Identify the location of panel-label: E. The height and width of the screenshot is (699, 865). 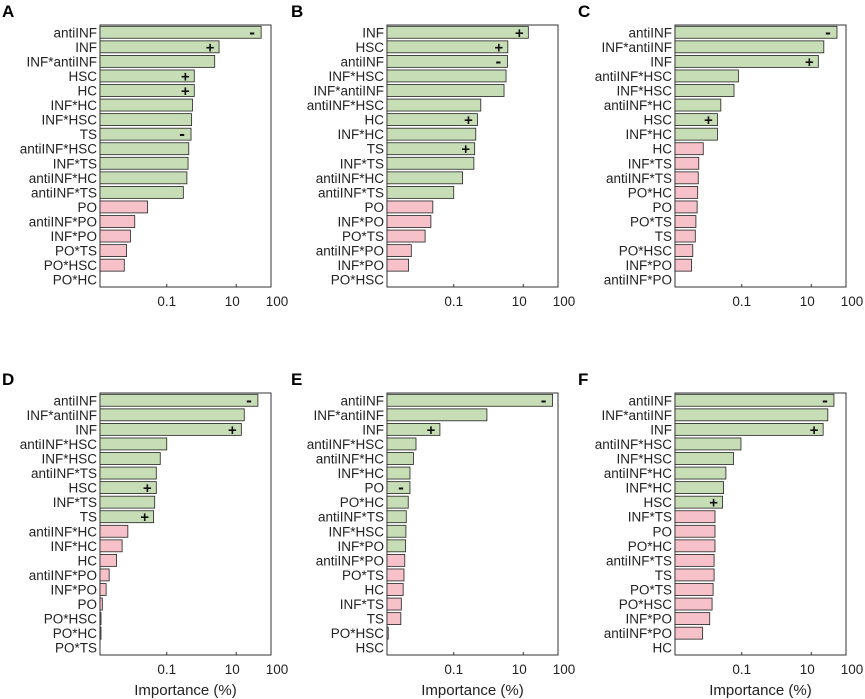
(296, 379).